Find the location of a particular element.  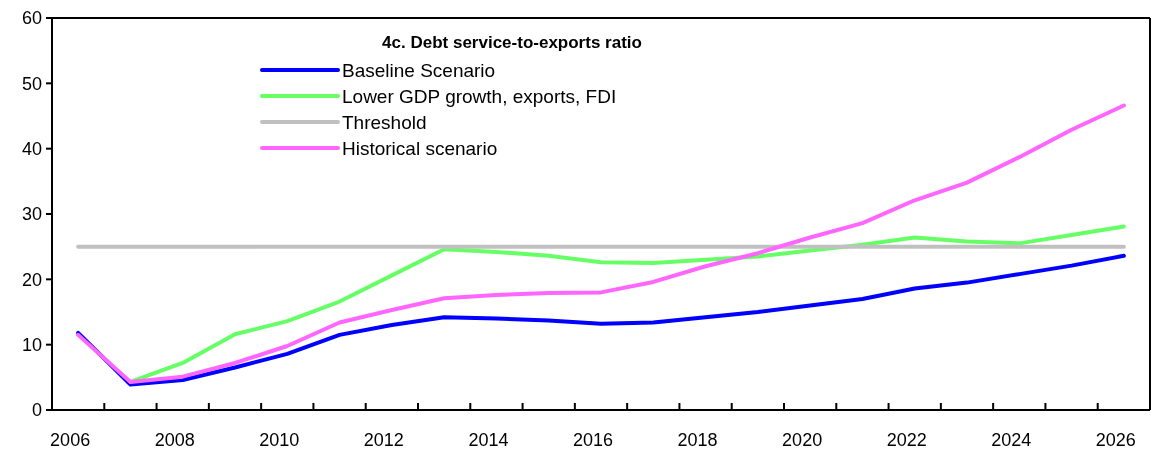

y-tick-label: 50 is located at coordinates (31, 83).